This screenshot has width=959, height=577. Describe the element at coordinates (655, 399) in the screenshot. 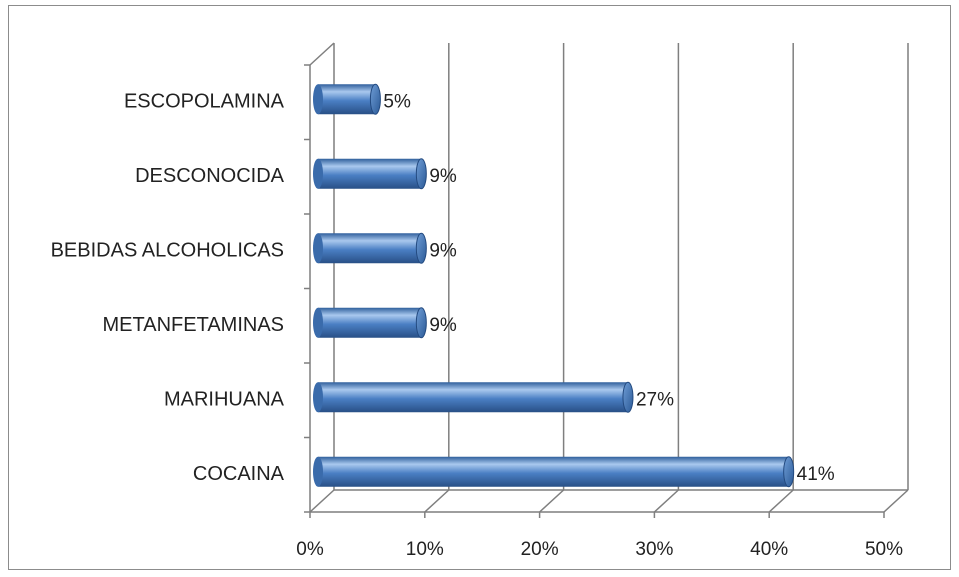

I see `data-label: 27%` at that location.